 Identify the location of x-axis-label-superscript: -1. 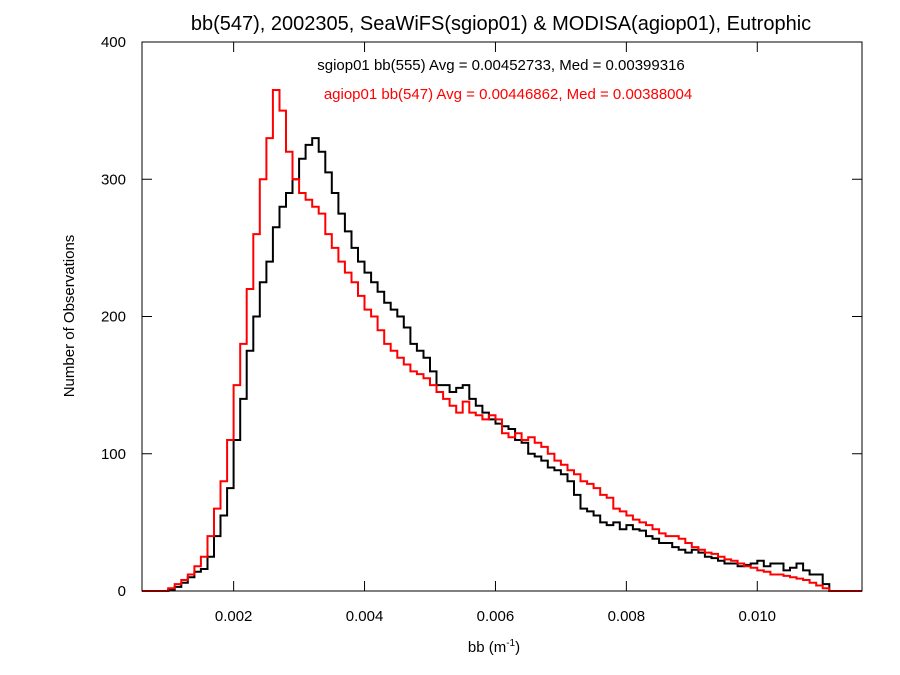
(510, 643).